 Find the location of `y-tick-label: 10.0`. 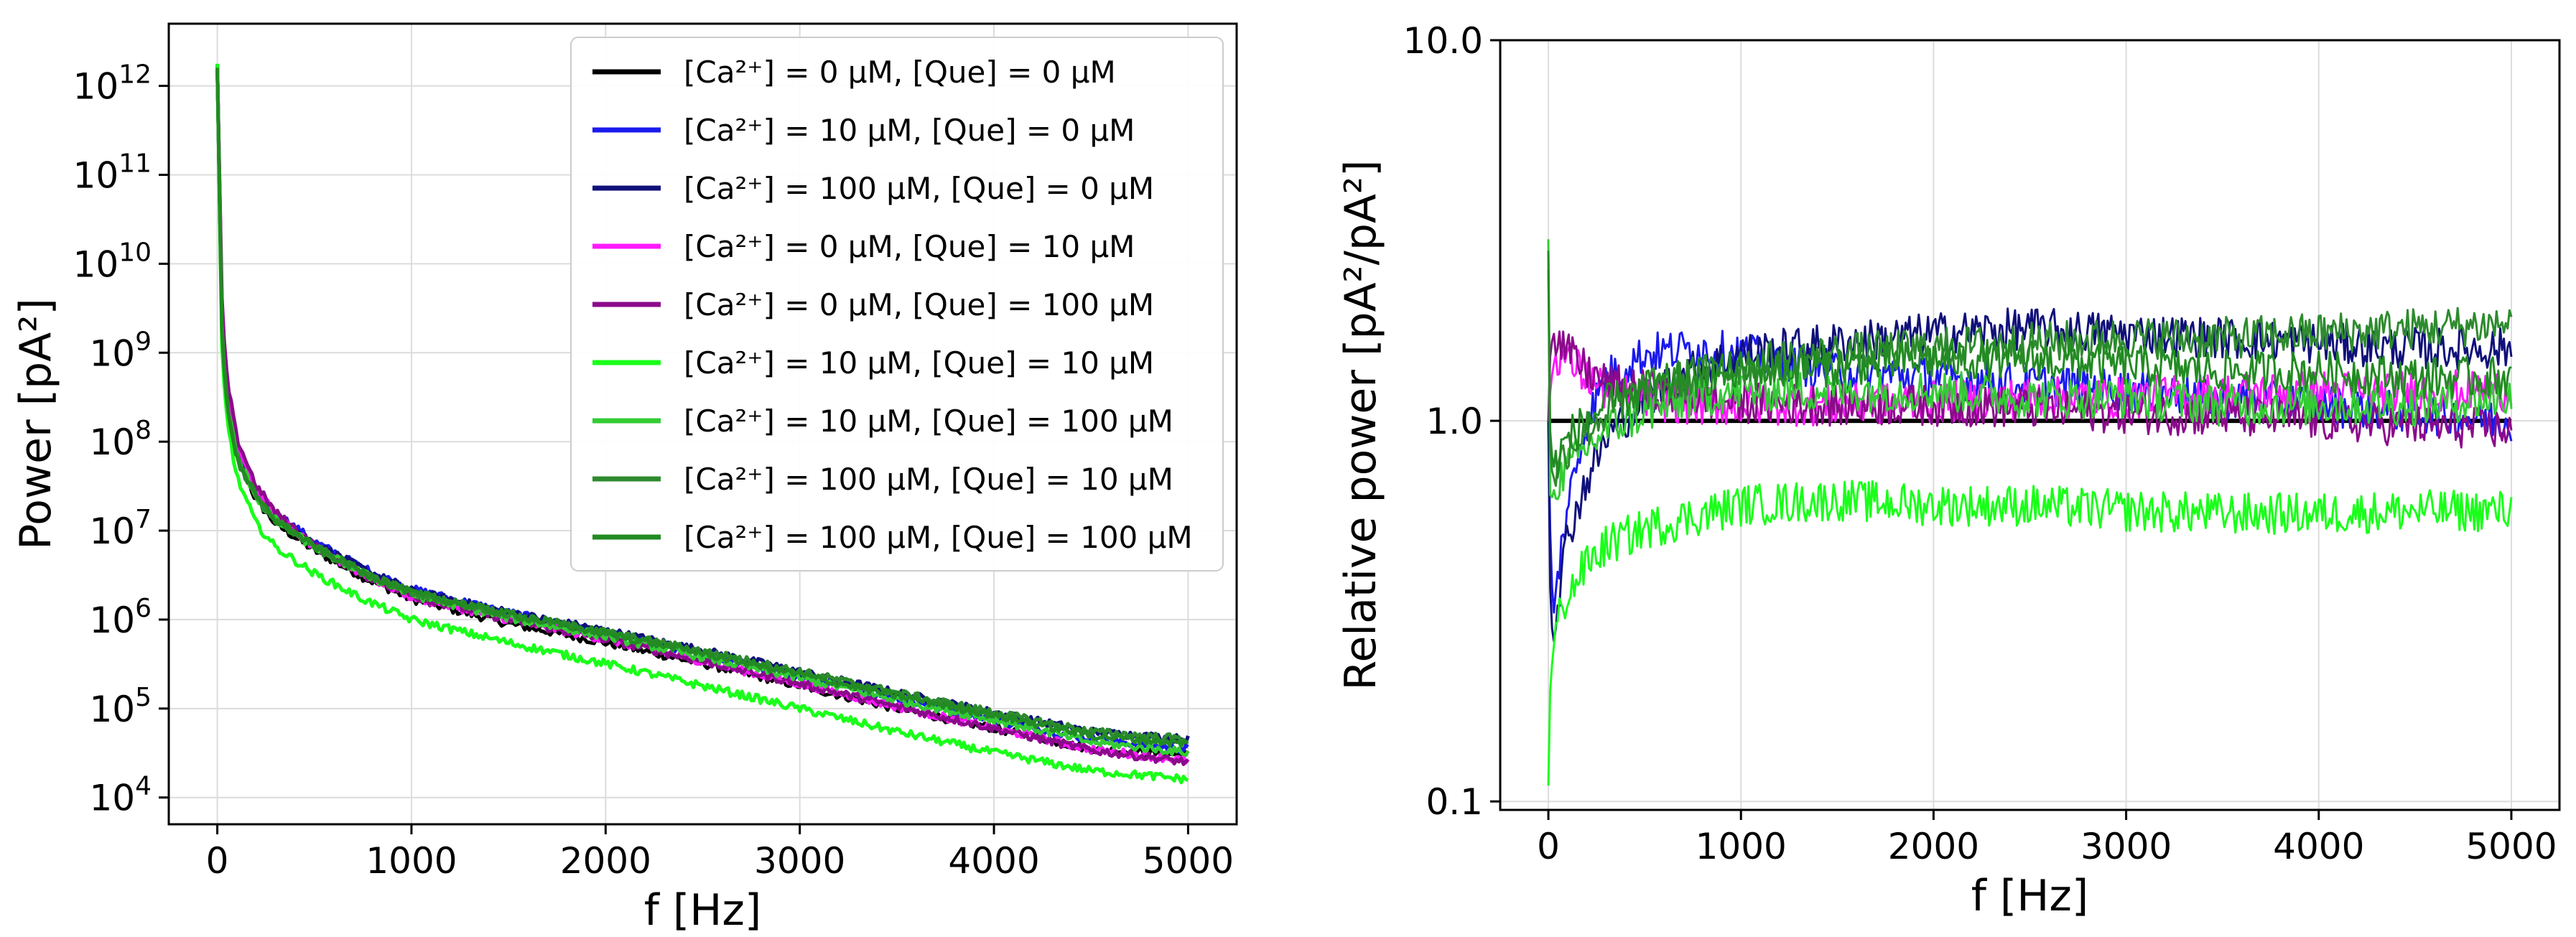

y-tick-label: 10.0 is located at coordinates (1443, 41).